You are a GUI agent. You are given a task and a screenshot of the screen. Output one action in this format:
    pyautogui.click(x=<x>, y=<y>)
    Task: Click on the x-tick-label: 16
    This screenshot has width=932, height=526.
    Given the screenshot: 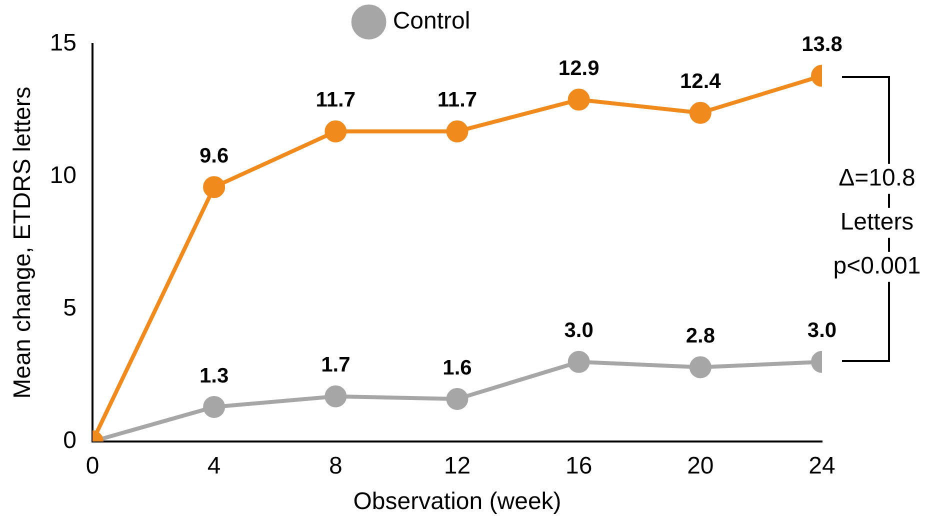 What is the action you would take?
    pyautogui.click(x=578, y=466)
    